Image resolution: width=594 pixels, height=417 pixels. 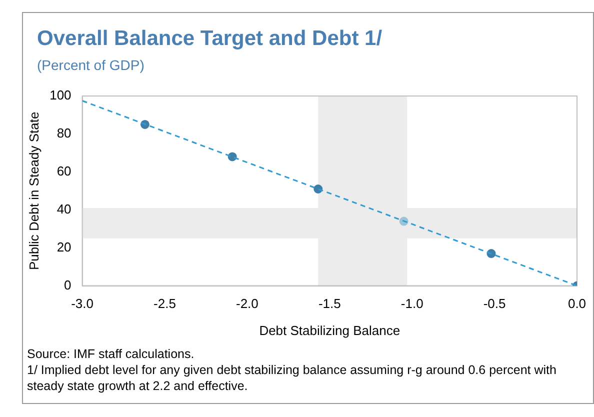 I want to click on y-tick-label: 20, so click(x=64, y=246).